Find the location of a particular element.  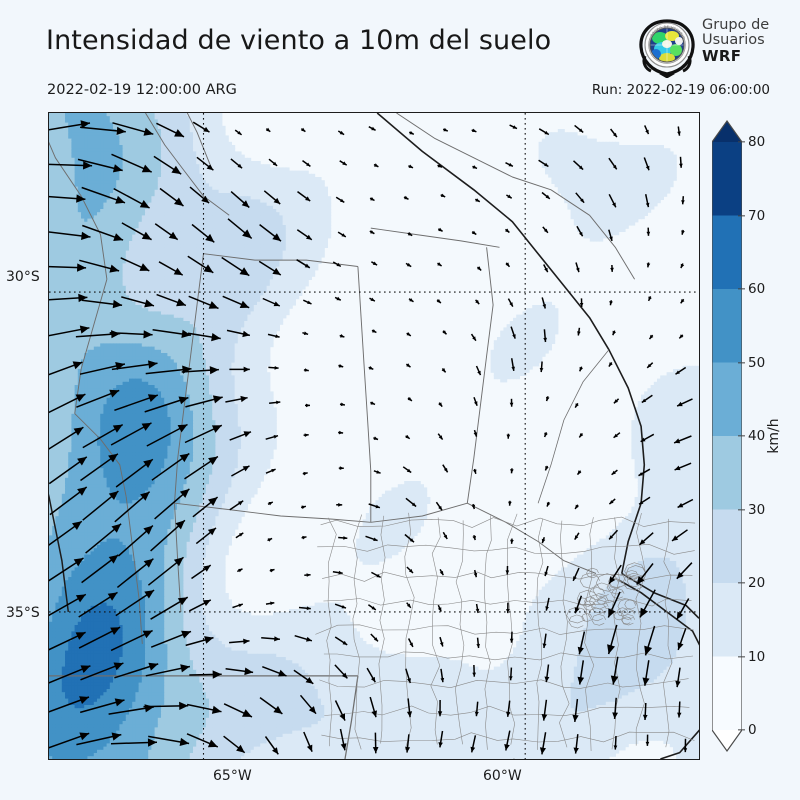

logo-line-1: Grupo de is located at coordinates (735, 25).